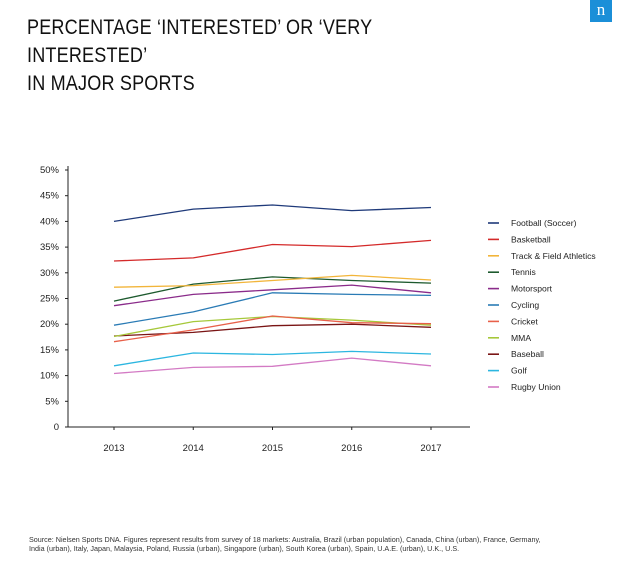 The height and width of the screenshot is (566, 624). I want to click on legend-label: Tennis, so click(523, 272).